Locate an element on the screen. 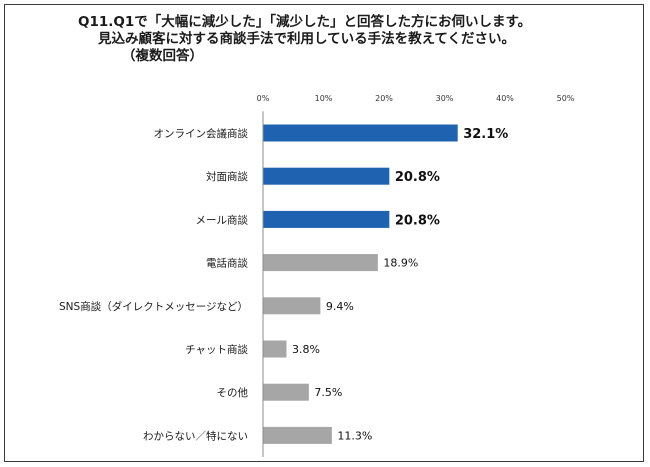 The height and width of the screenshot is (467, 650). value-label: 7.5% is located at coordinates (328, 392).